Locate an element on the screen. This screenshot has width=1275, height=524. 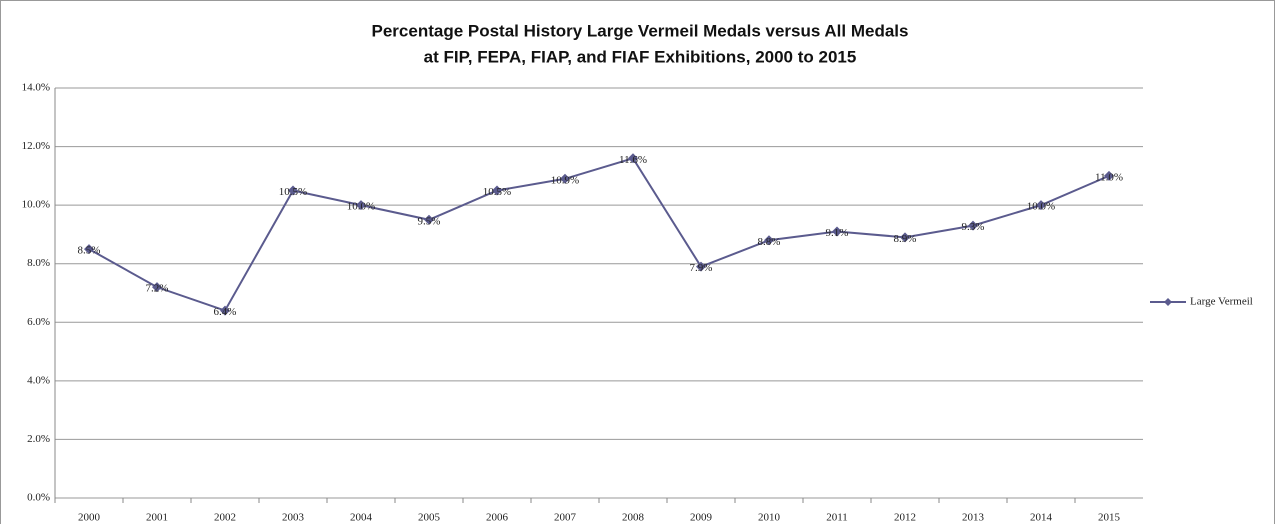
y-tick-label: 10.0% is located at coordinates (36, 205).